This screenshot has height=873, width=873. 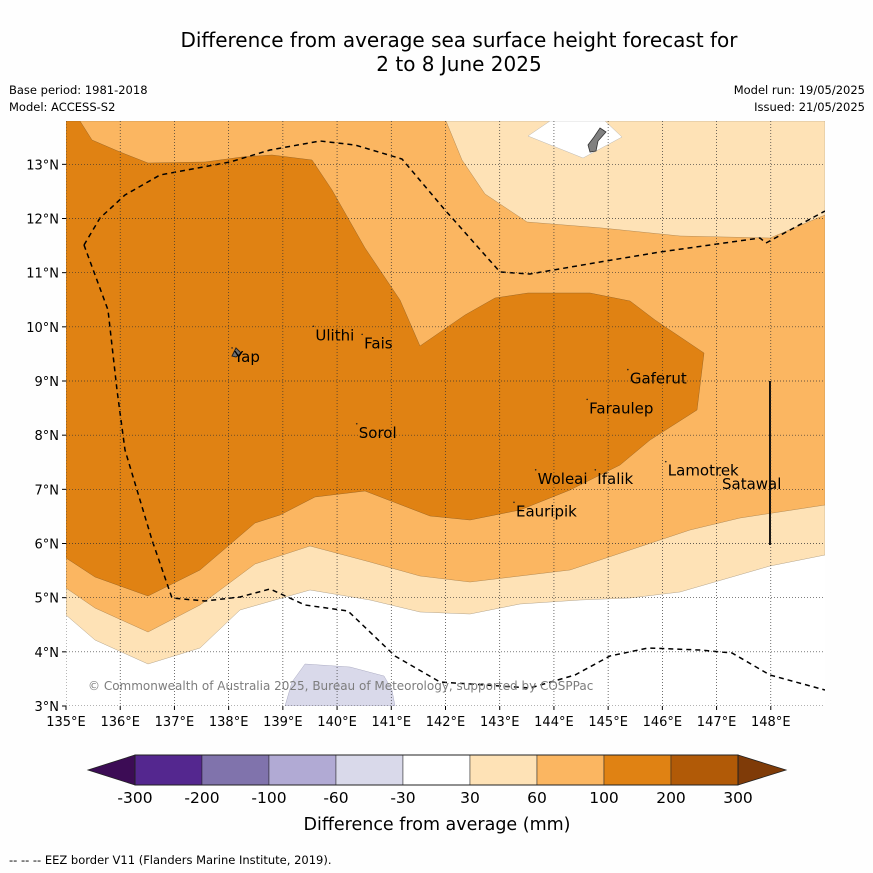 What do you see at coordinates (268, 798) in the screenshot?
I see `colorbar-tick-label: -100` at bounding box center [268, 798].